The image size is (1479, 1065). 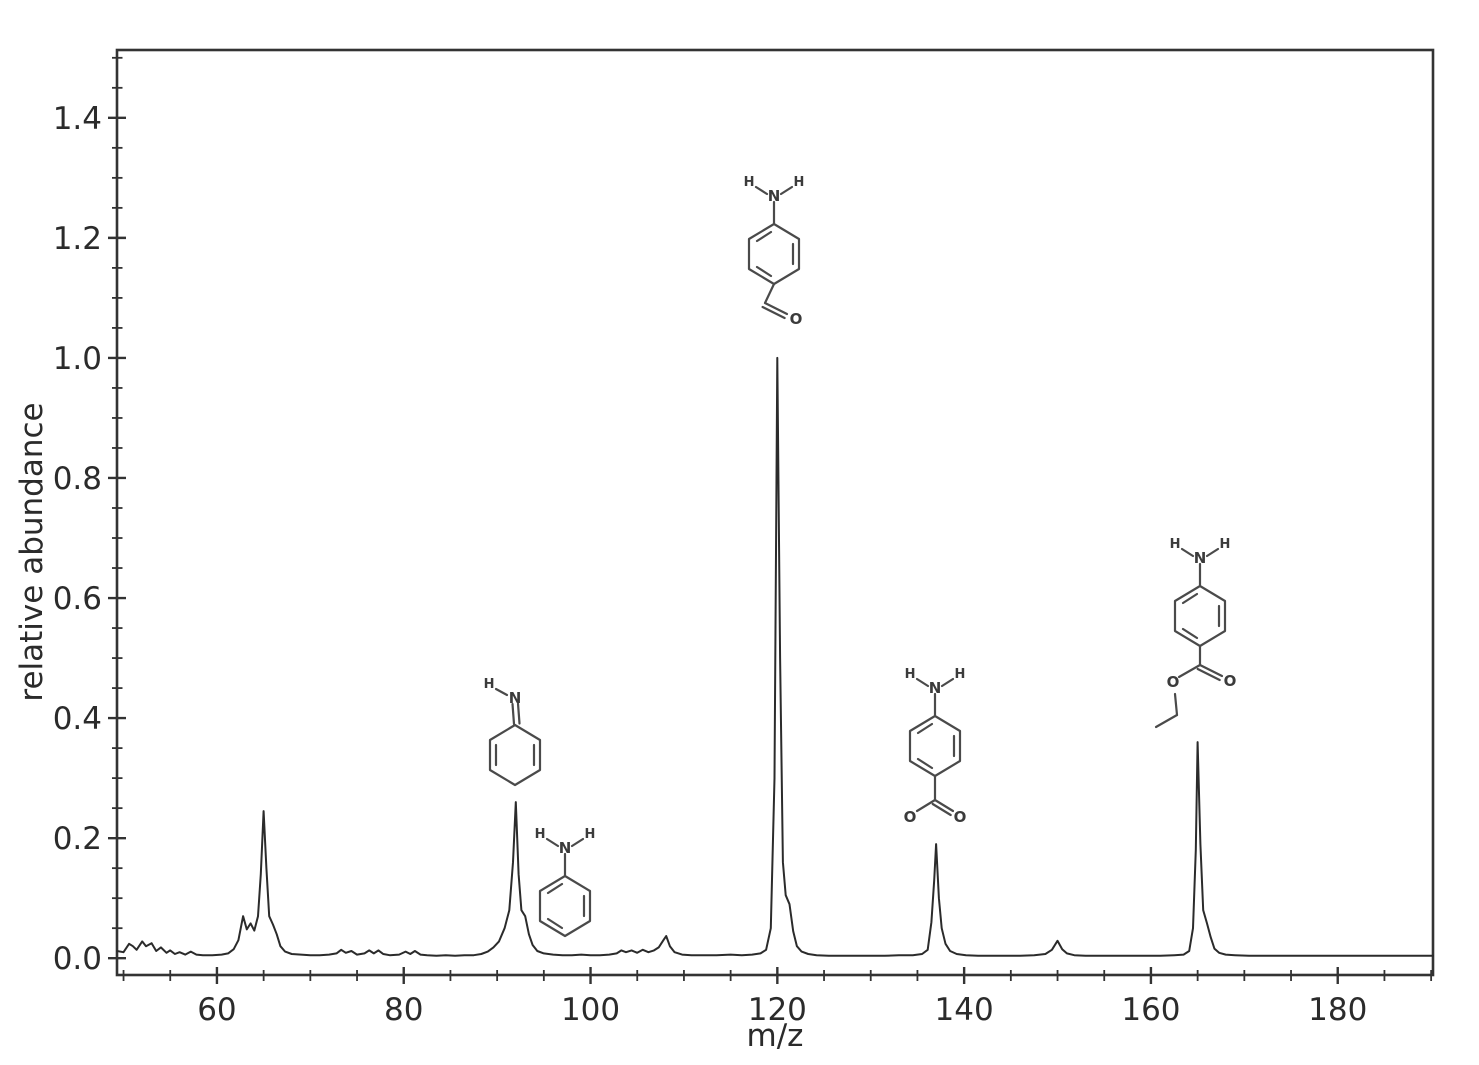 What do you see at coordinates (1150, 1010) in the screenshot?
I see `x-tick-label: 160` at bounding box center [1150, 1010].